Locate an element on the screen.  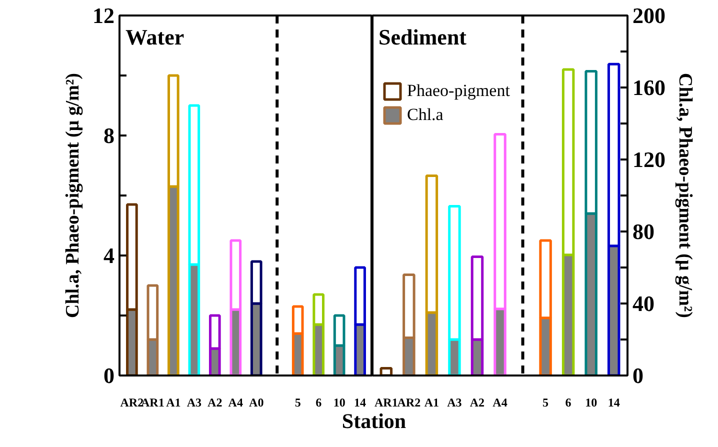
legend-label: Chl.a is located at coordinates (425, 115).